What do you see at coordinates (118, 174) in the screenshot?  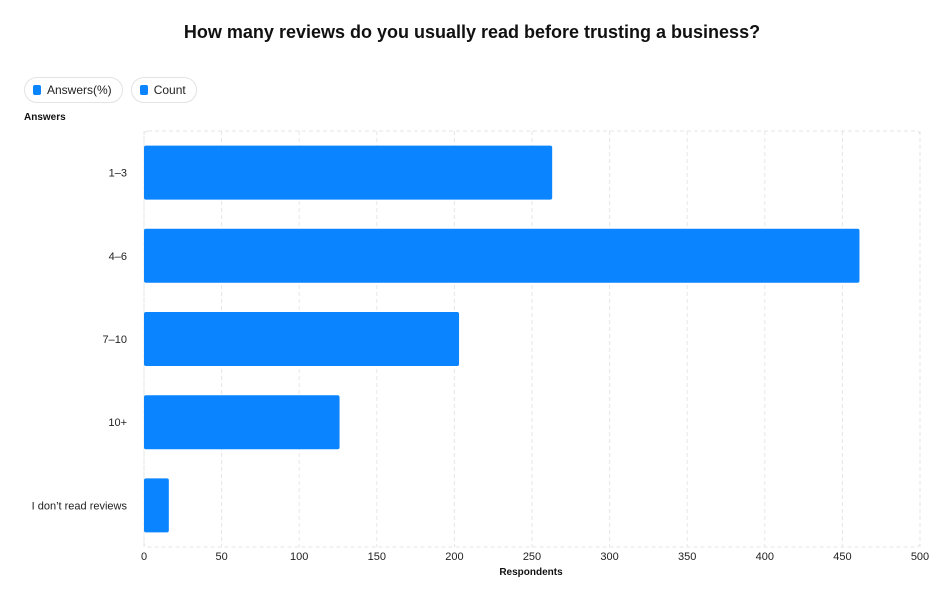 I see `y-tick-label: 1–3` at bounding box center [118, 174].